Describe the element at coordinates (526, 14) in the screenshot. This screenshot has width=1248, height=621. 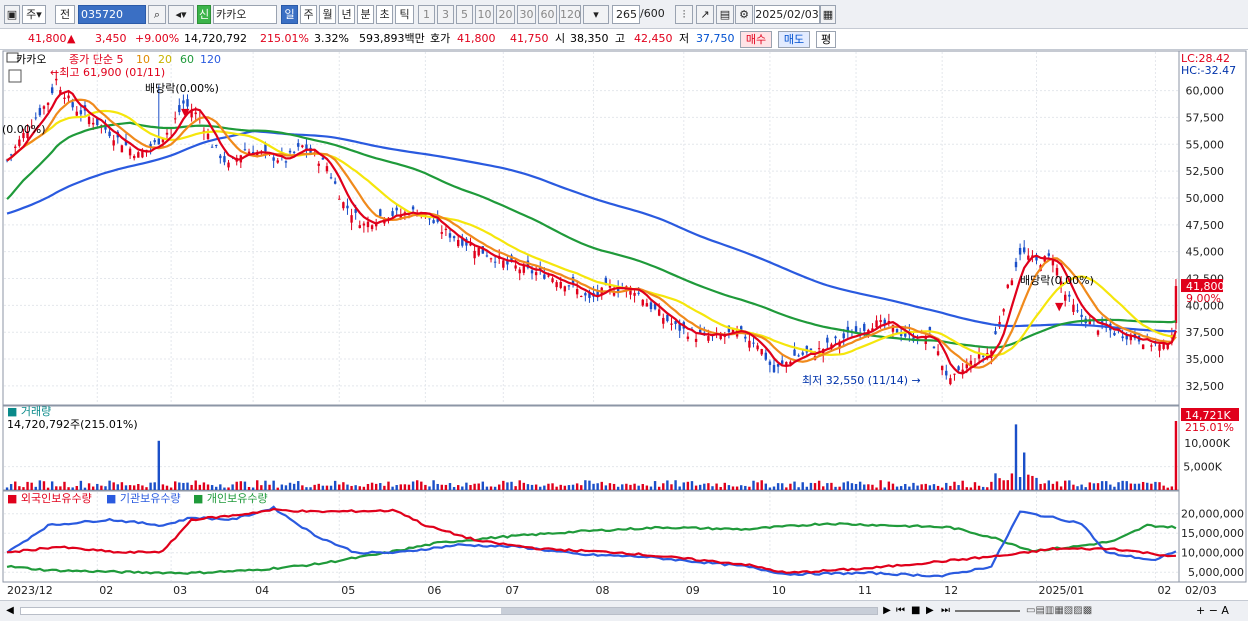
I see `interval-30: 30` at that location.